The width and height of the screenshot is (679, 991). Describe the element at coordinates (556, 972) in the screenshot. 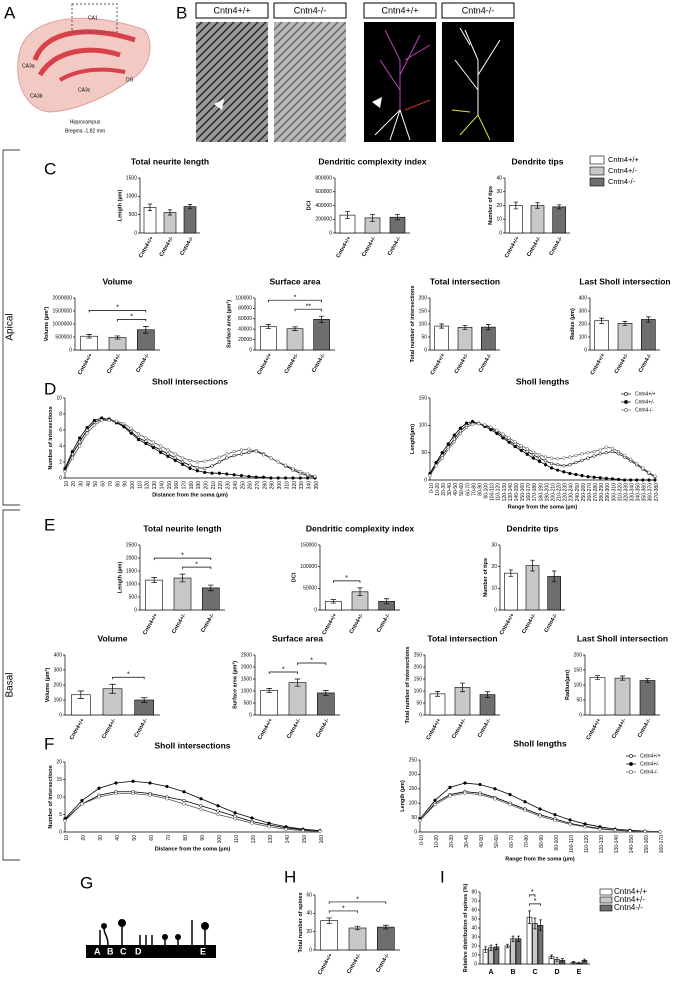

I see `category-label: D` at that location.